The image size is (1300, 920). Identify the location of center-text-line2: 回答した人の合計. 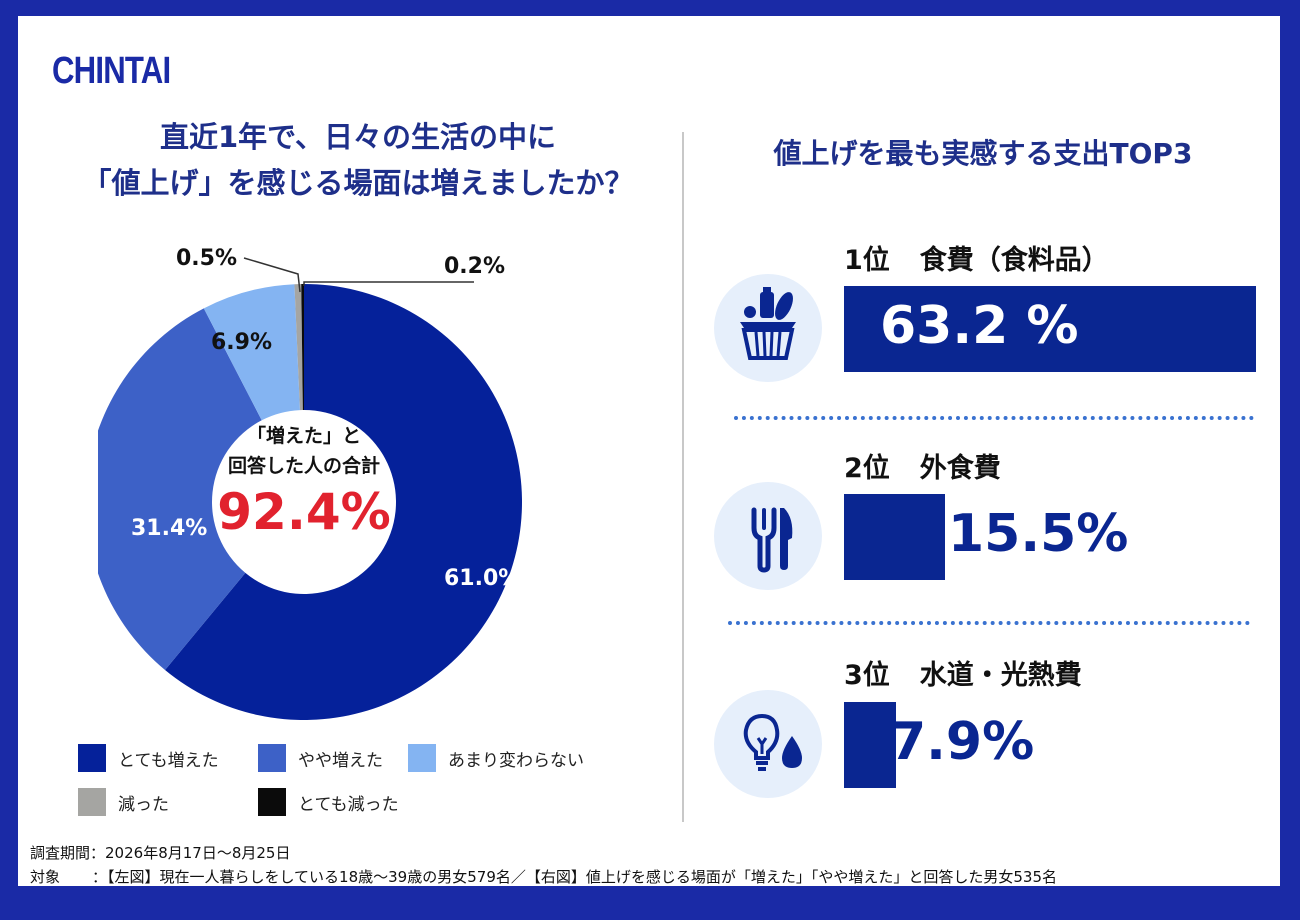
(303, 466).